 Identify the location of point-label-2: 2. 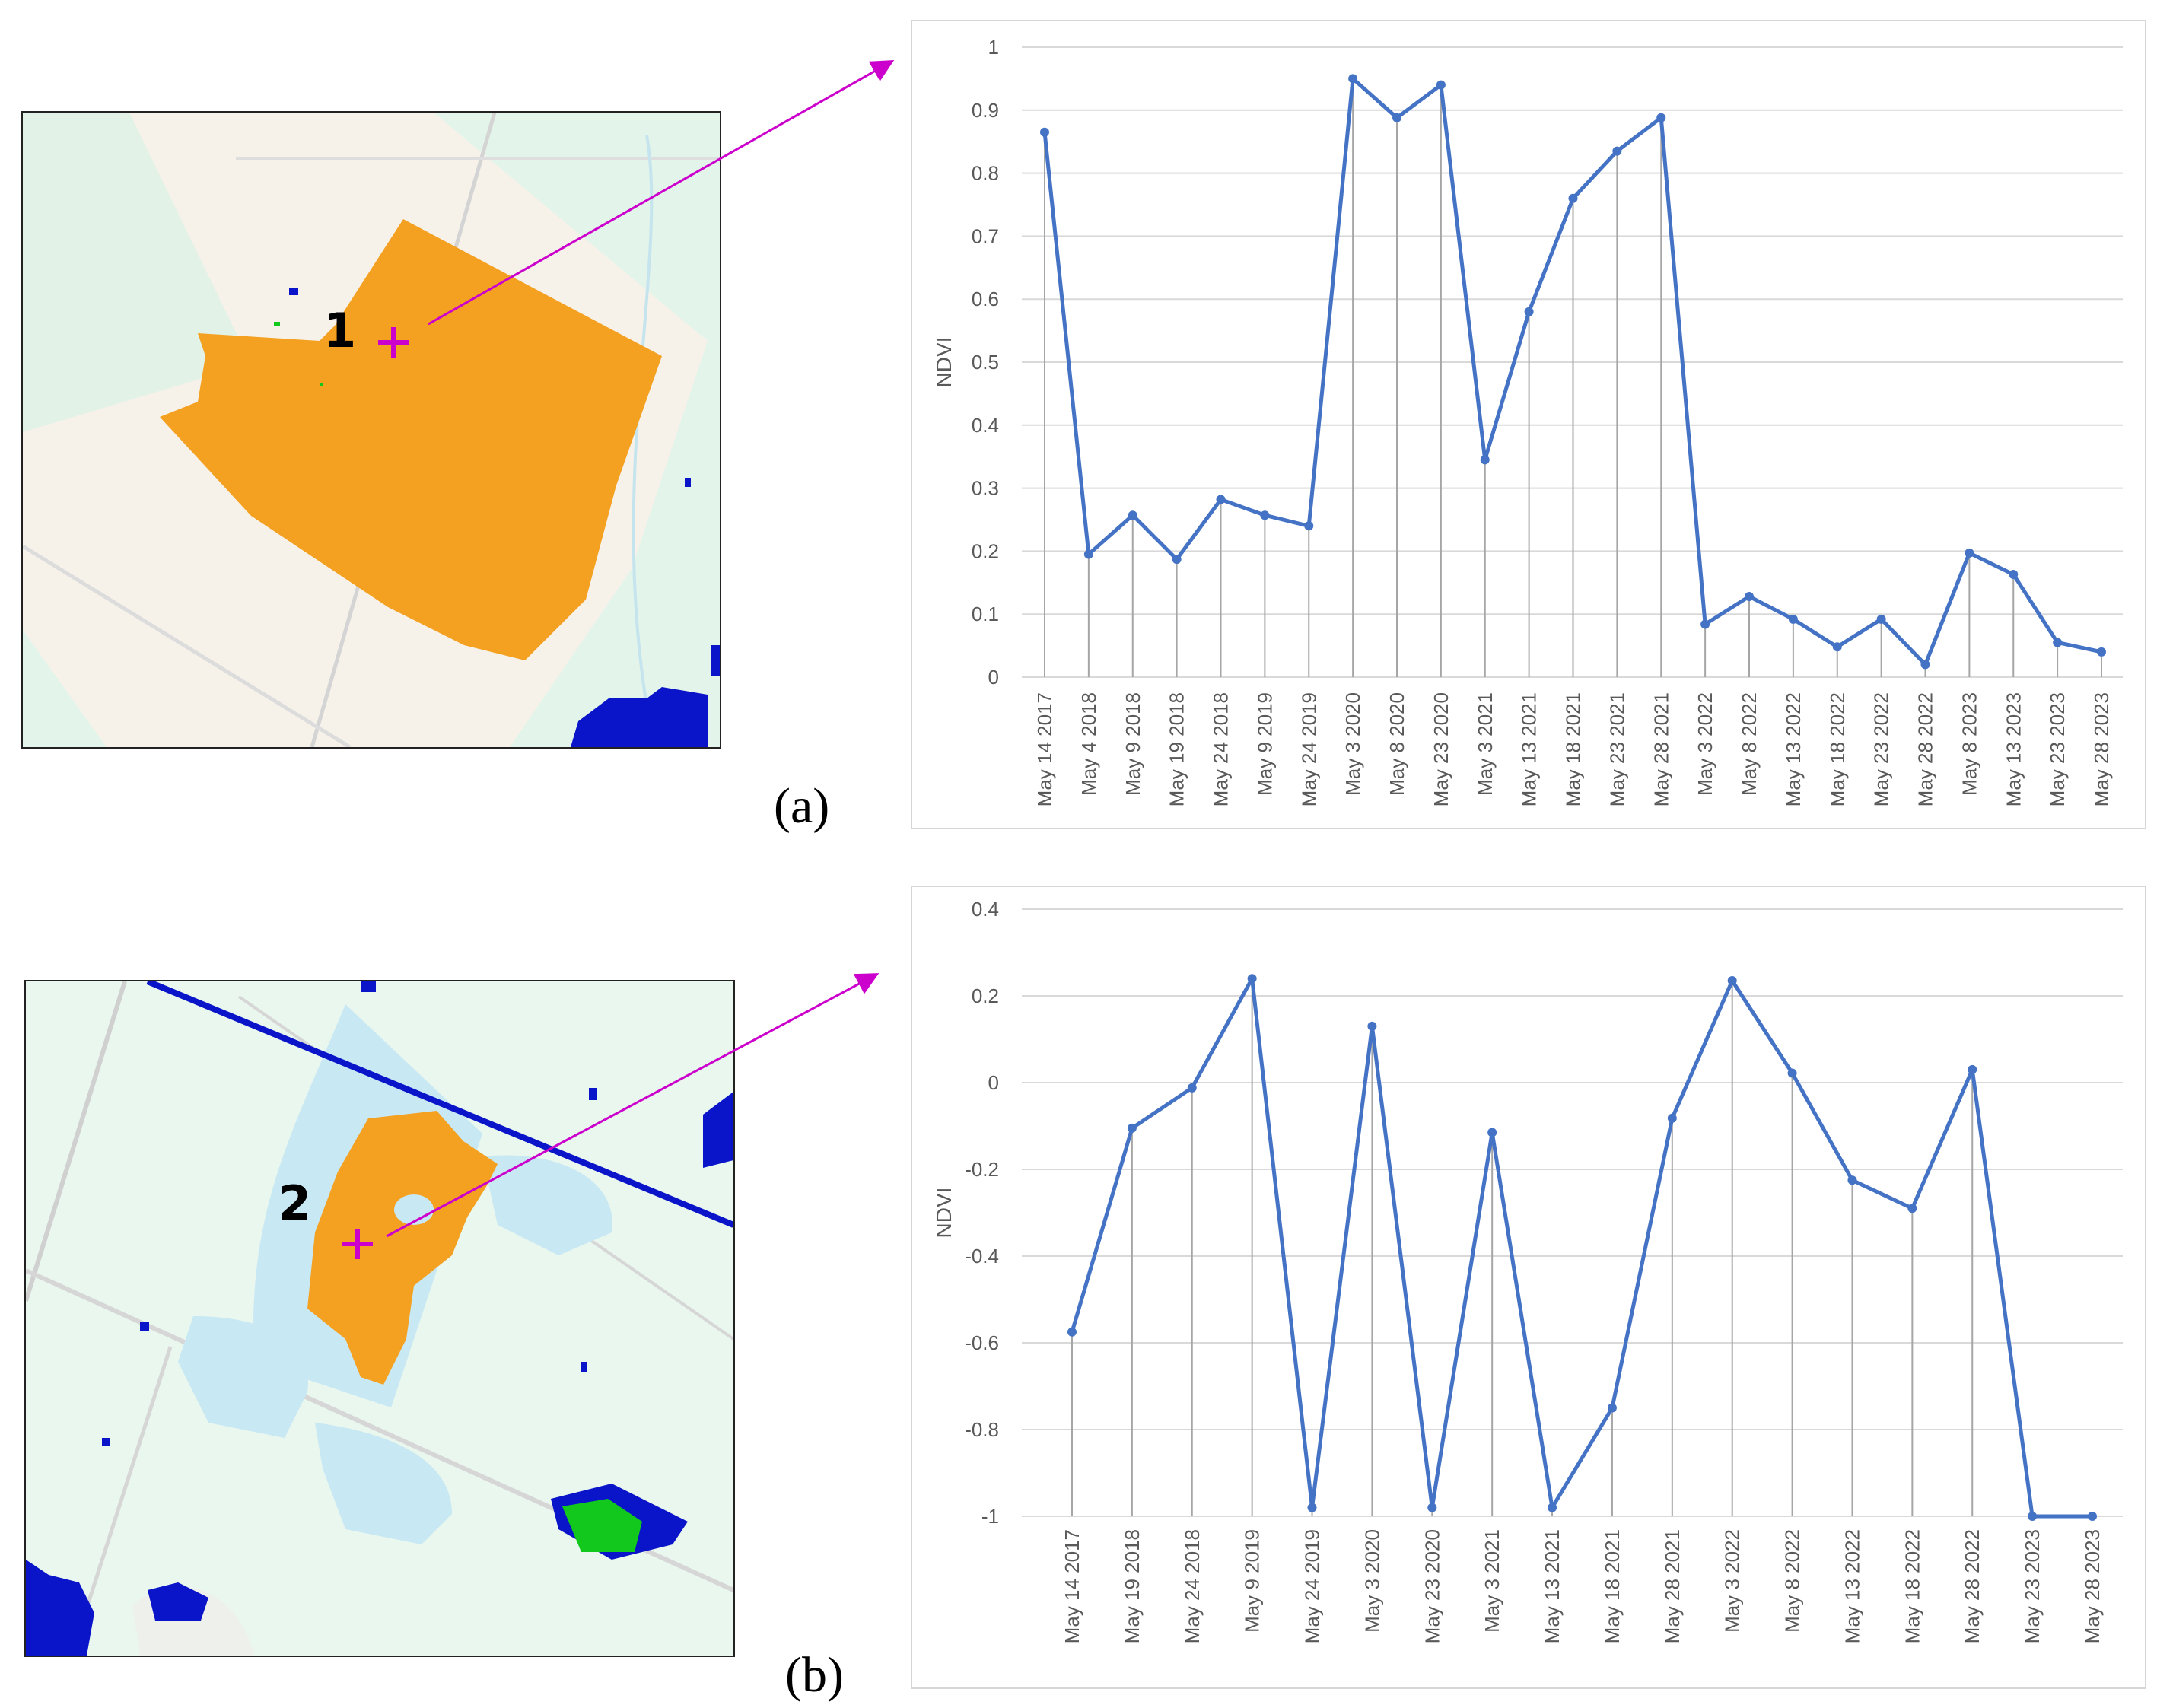
(295, 1203).